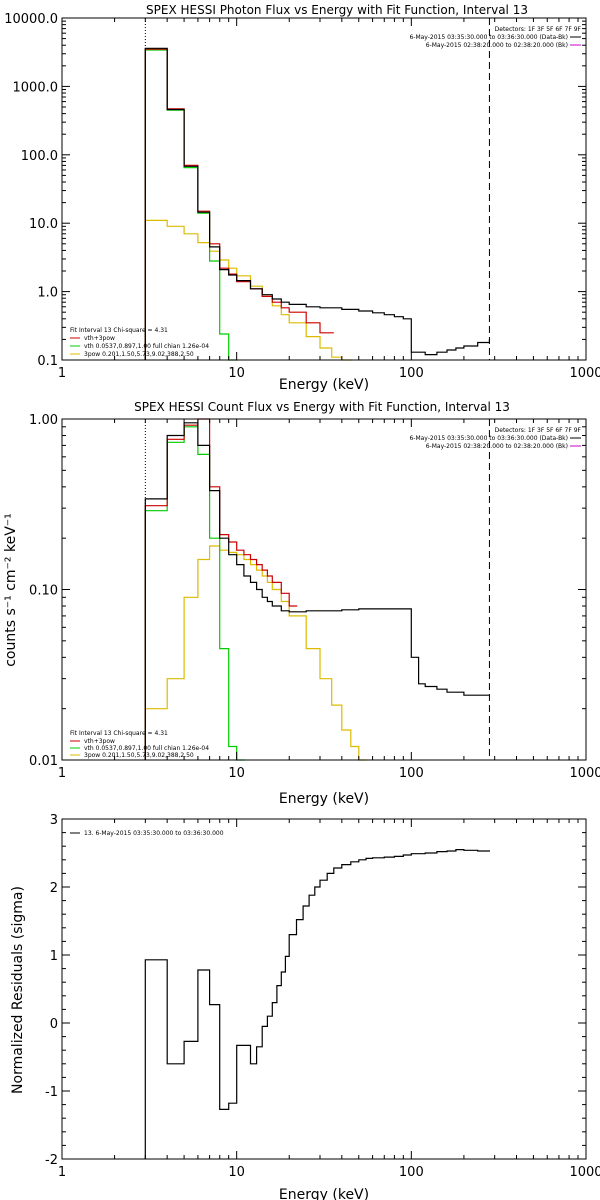 Image resolution: width=600 pixels, height=1200 pixels. What do you see at coordinates (239, 204) in the screenshot?
I see `photon-flux-series-total-fit` at bounding box center [239, 204].